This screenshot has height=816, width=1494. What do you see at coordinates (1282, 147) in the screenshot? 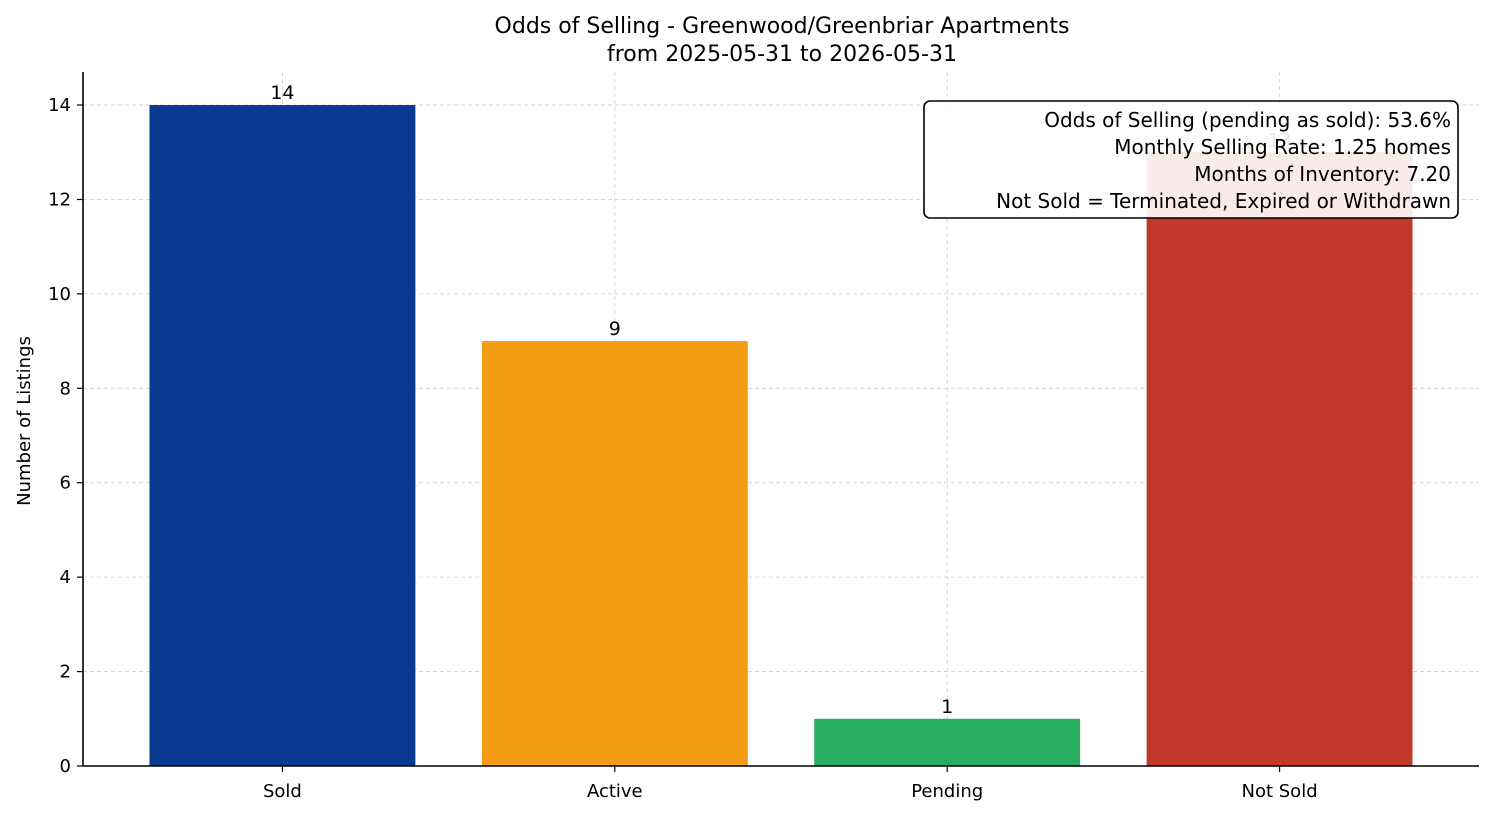
I see `annotation-line: Monthly Selling Rate: 1.25 homes` at bounding box center [1282, 147].